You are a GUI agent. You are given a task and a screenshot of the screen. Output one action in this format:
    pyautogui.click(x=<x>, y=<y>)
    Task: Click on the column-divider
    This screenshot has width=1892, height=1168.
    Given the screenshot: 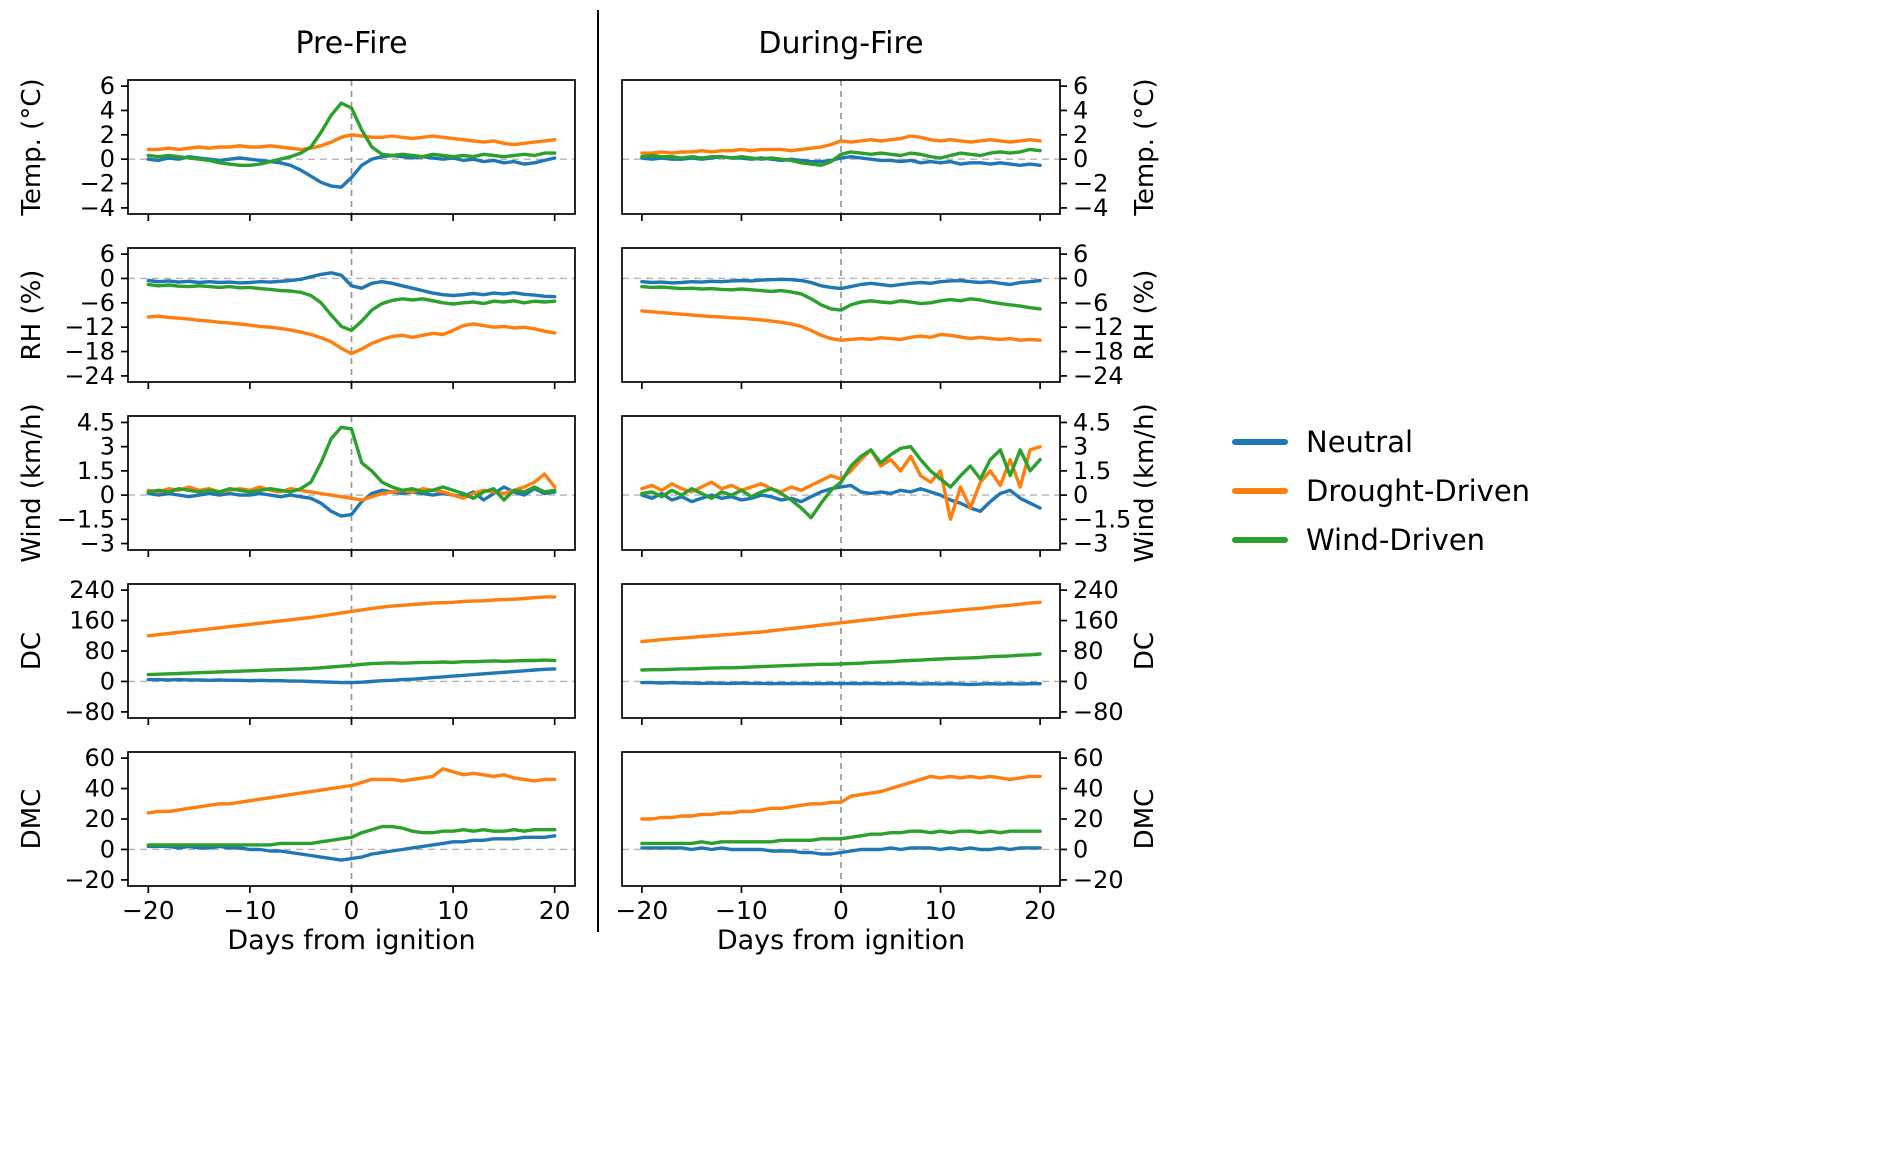 What is the action you would take?
    pyautogui.click(x=598, y=471)
    